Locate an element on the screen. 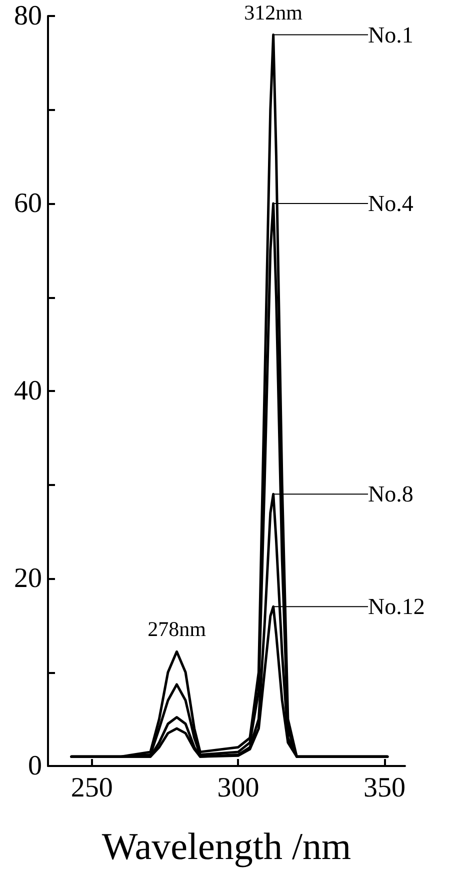 This screenshot has width=456, height=871. y-tick-label: 60 is located at coordinates (28, 203).